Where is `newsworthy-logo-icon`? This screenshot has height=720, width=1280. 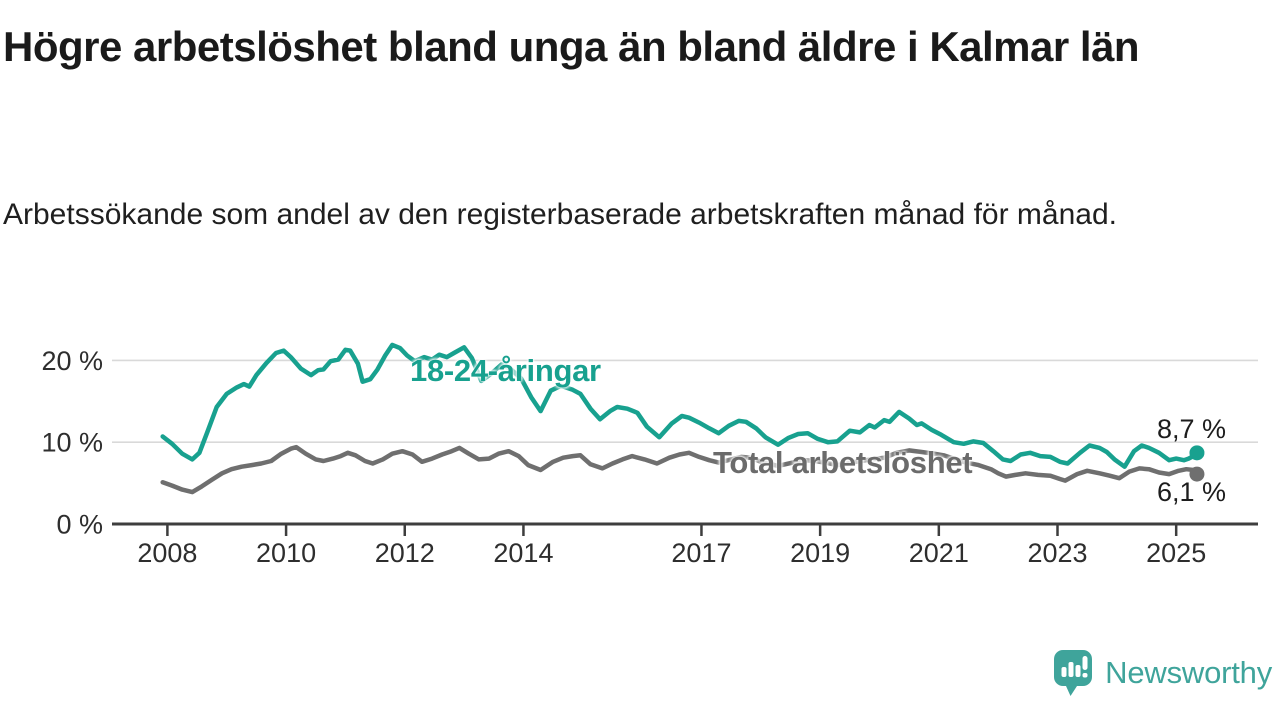 newsworthy-logo-icon is located at coordinates (1073, 673).